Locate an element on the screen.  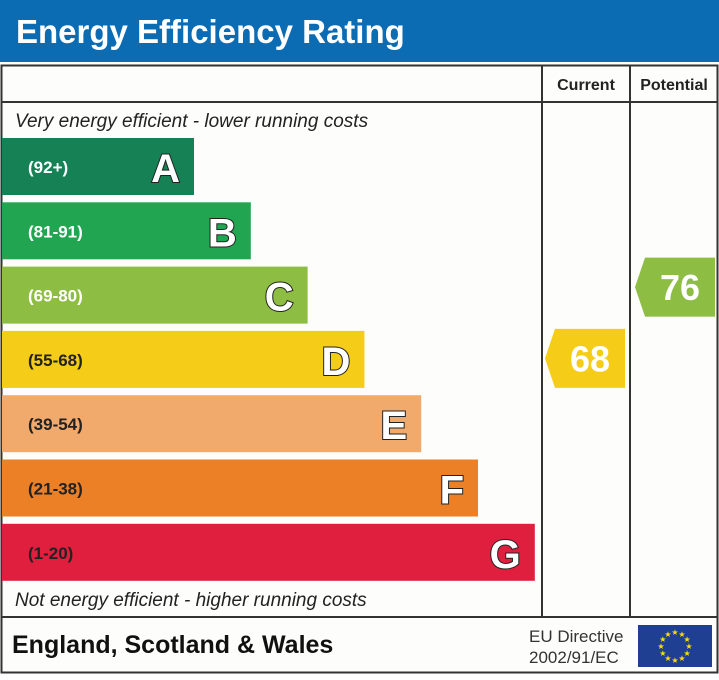
band-G: (1-20) G is located at coordinates (268, 552).